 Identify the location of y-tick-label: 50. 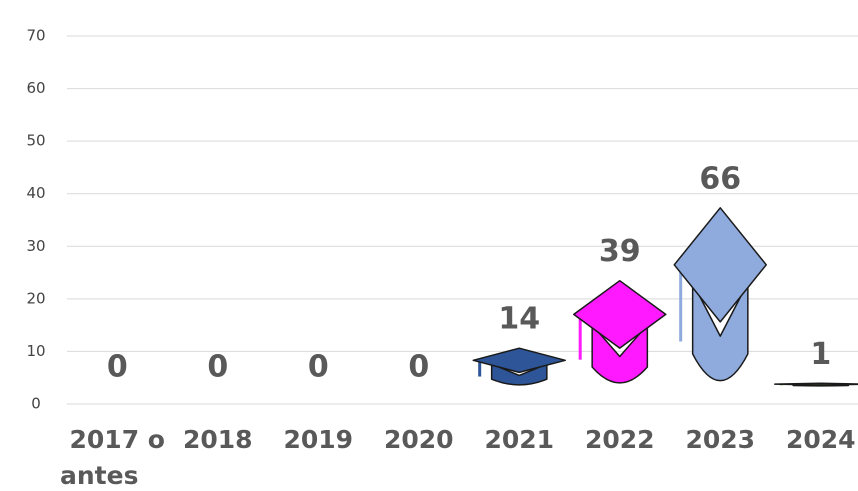
(35, 141).